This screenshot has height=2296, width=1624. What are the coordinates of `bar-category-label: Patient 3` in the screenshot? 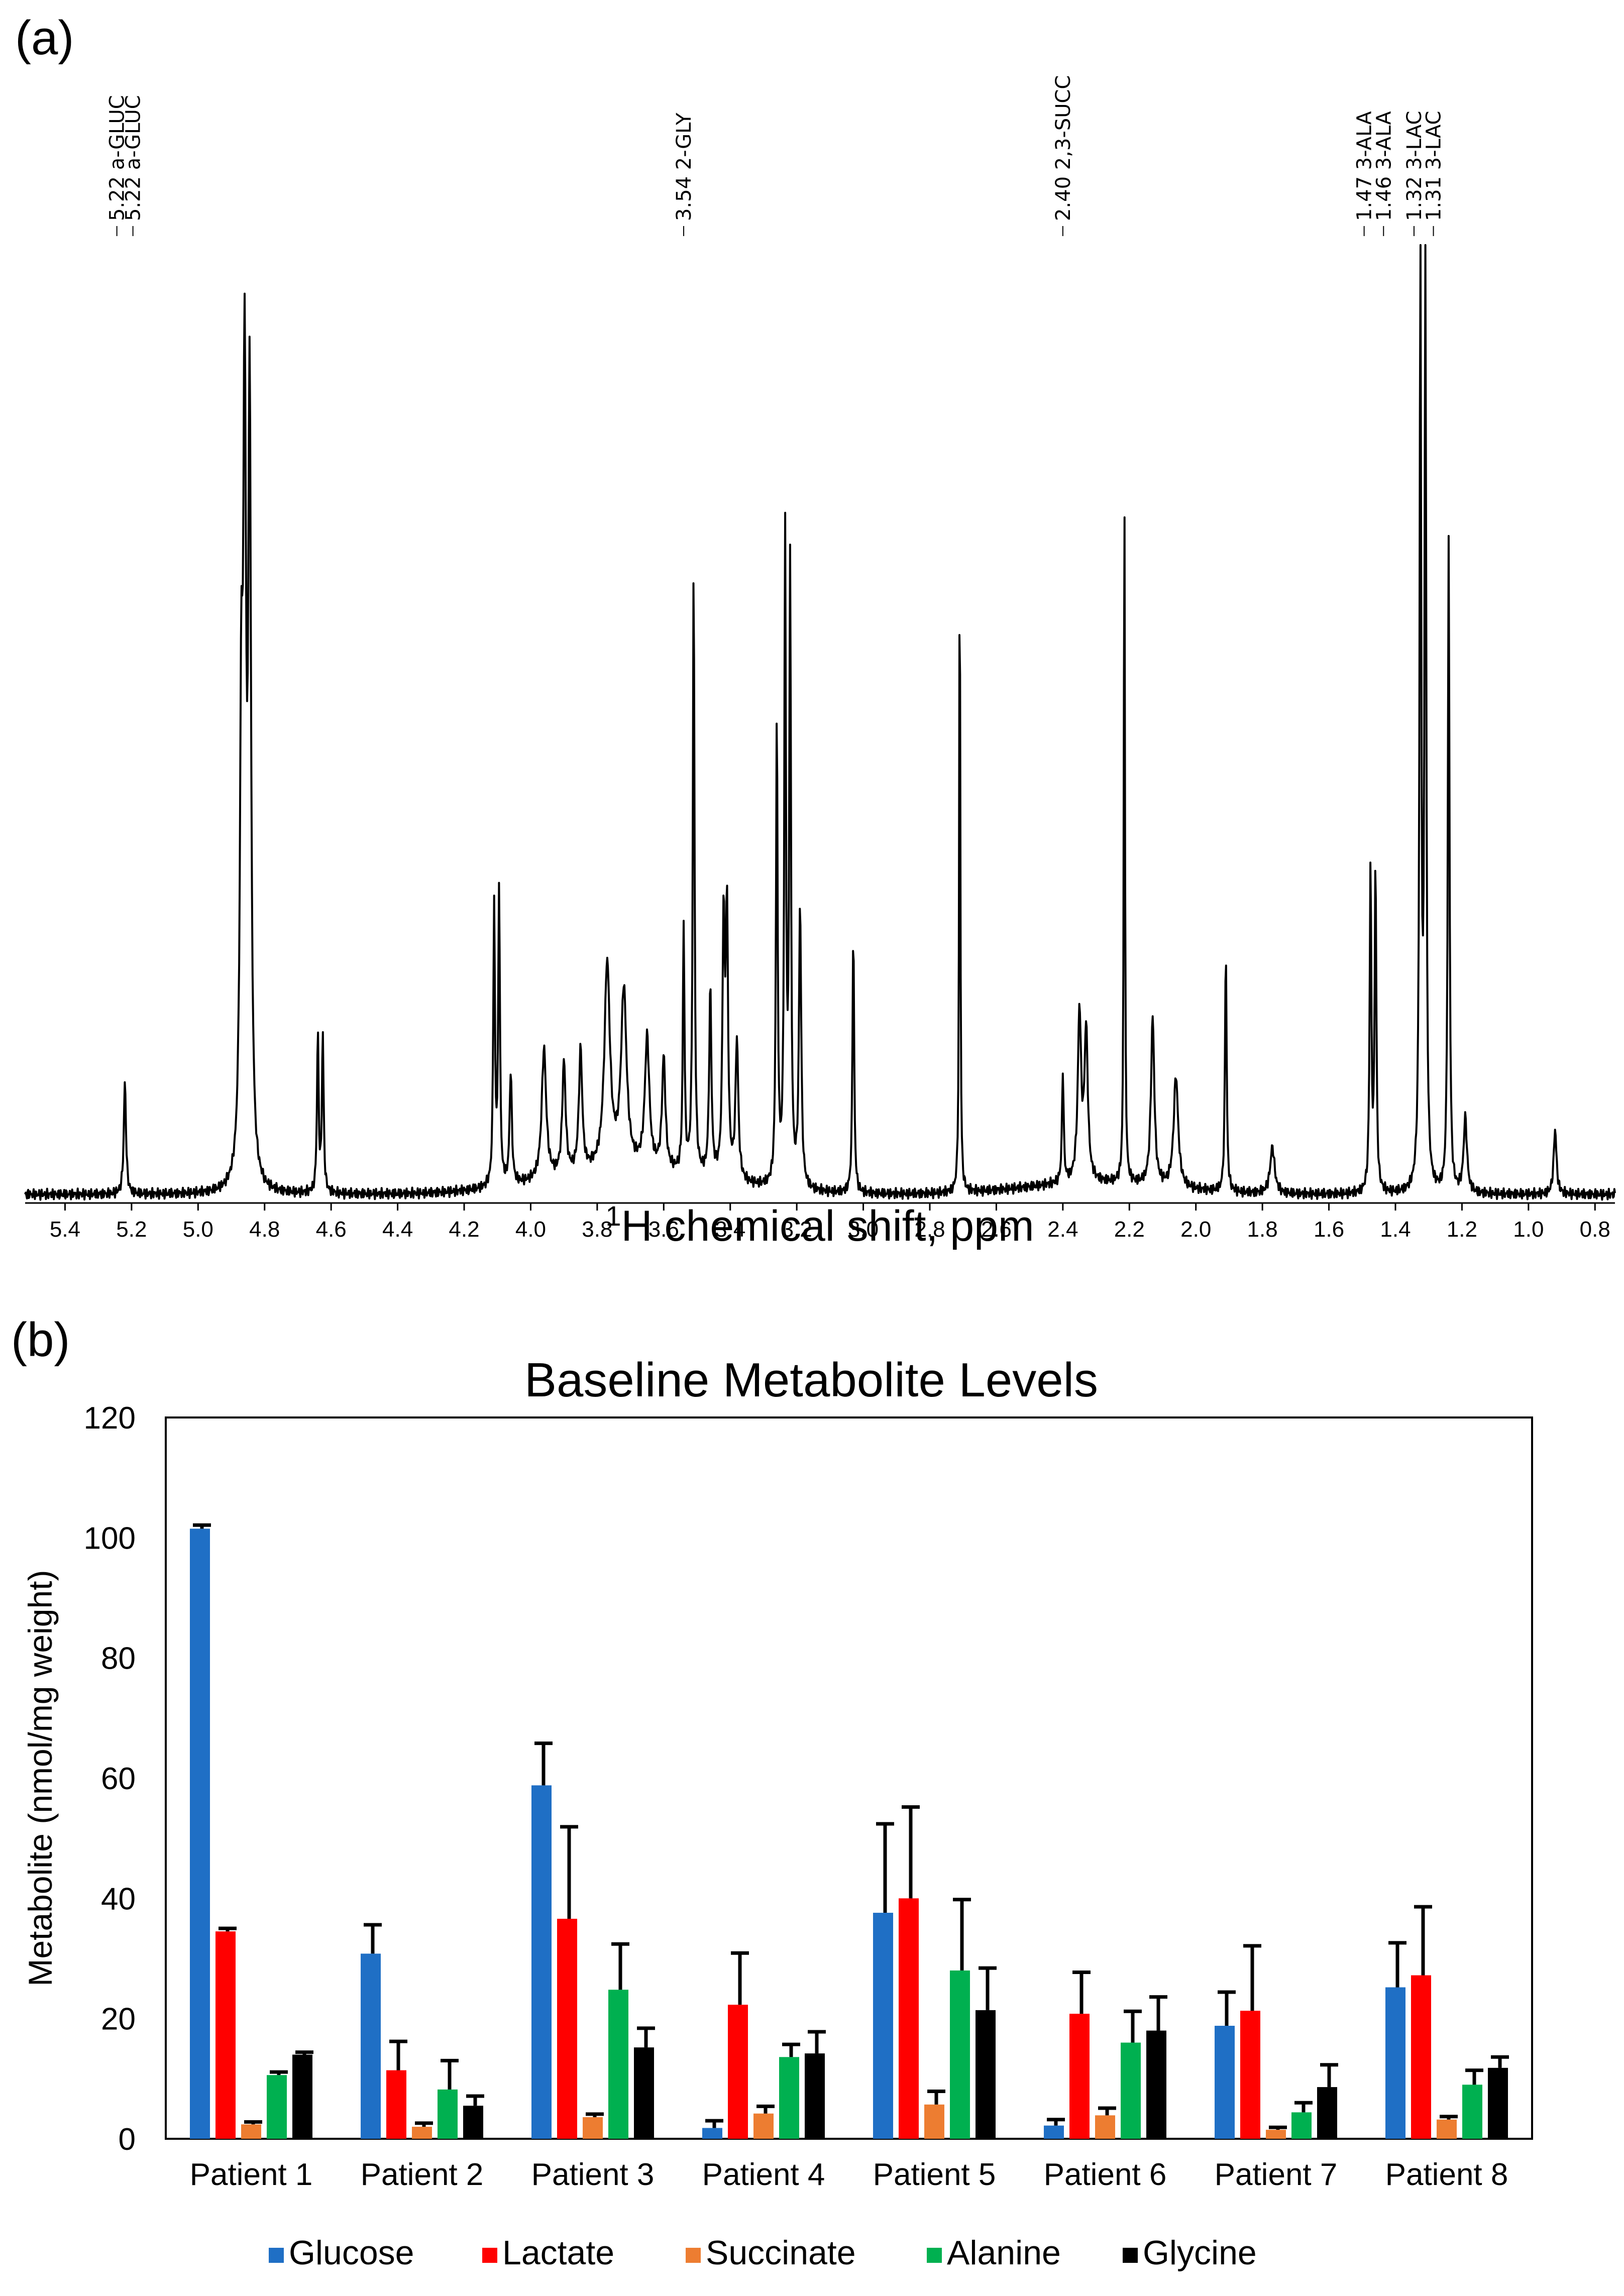 It's located at (593, 2174).